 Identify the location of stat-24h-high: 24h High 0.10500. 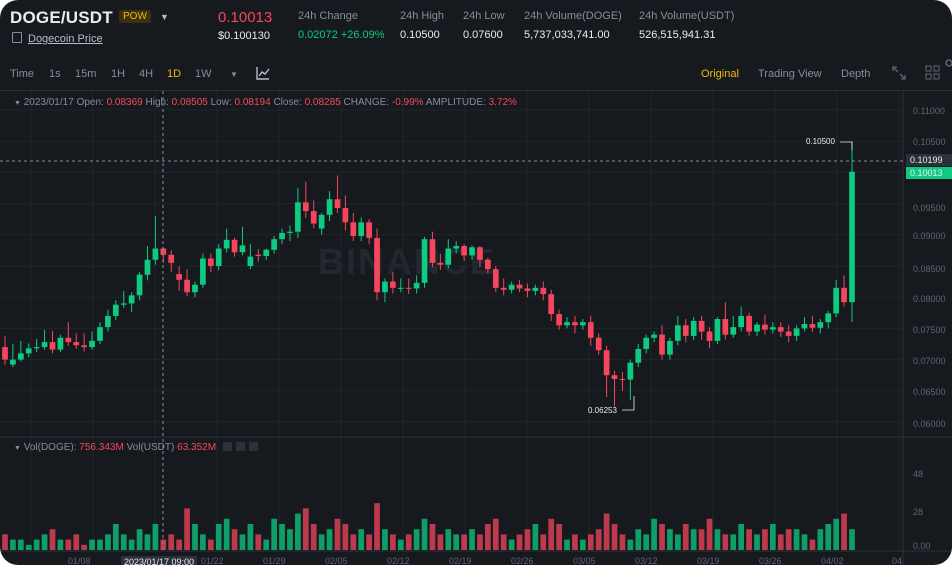
(422, 25).